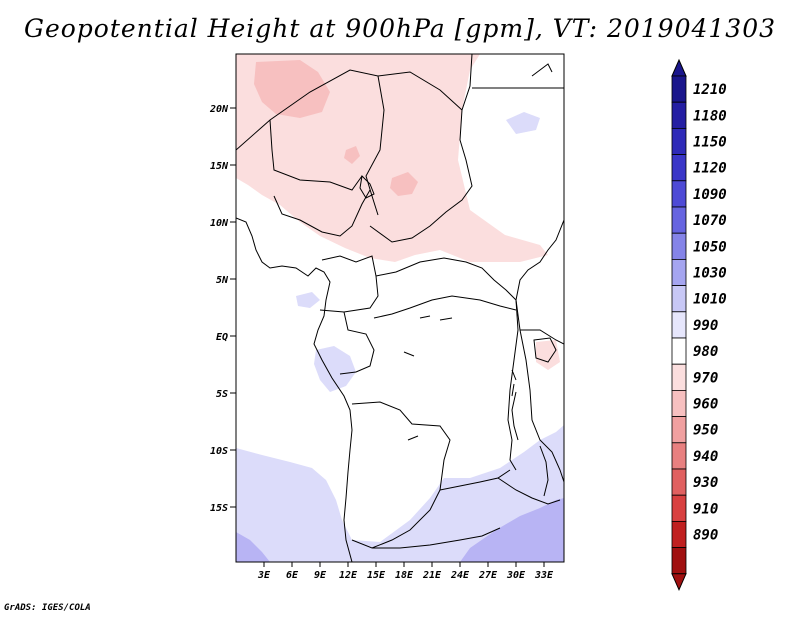  I want to click on blue-region-south, so click(400, 493).